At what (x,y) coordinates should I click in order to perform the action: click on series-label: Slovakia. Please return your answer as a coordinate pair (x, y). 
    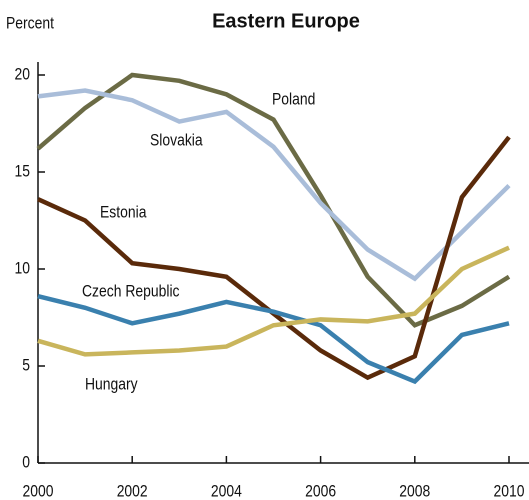
    Looking at the image, I should click on (176, 140).